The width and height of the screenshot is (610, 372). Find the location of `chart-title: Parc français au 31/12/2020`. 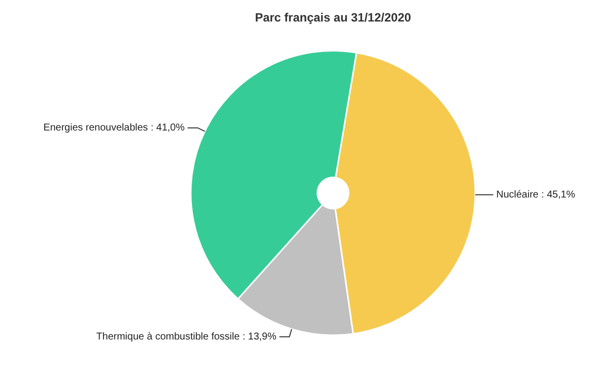

chart-title: Parc français au 31/12/2020 is located at coordinates (333, 17).